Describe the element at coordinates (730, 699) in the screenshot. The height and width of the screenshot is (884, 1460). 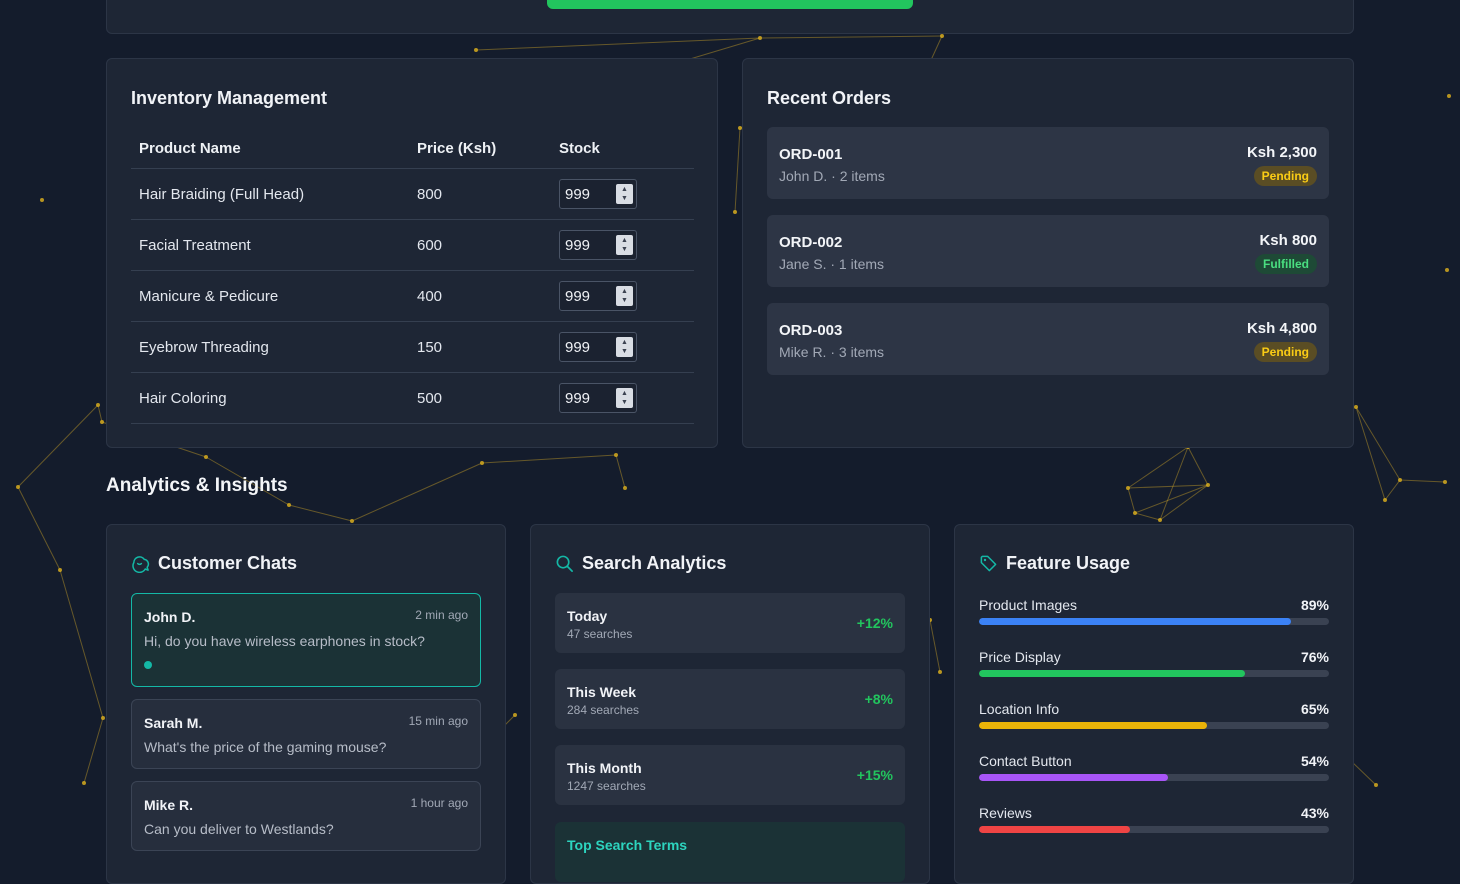
I see `search-stat: This Week 284 searches +8%` at that location.